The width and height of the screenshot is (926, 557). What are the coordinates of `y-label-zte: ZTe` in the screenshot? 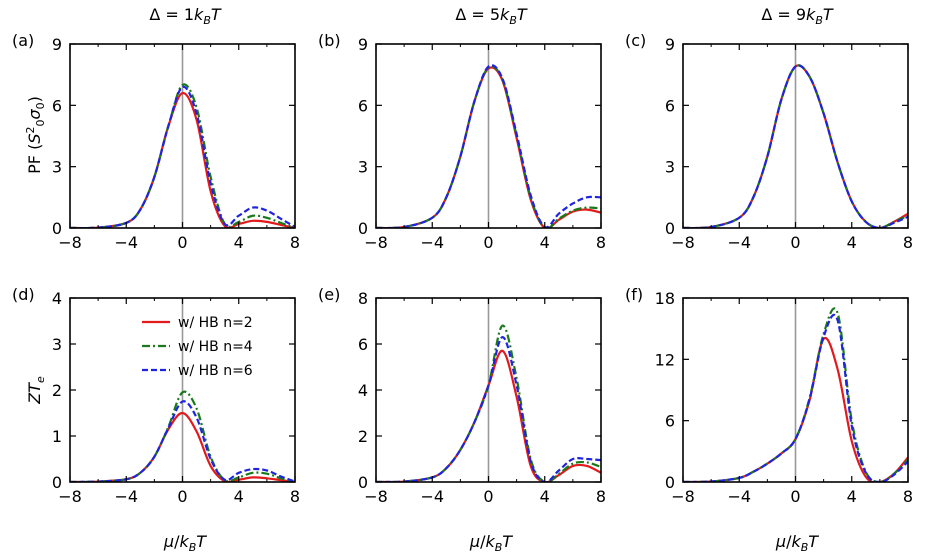 It's located at (36, 390).